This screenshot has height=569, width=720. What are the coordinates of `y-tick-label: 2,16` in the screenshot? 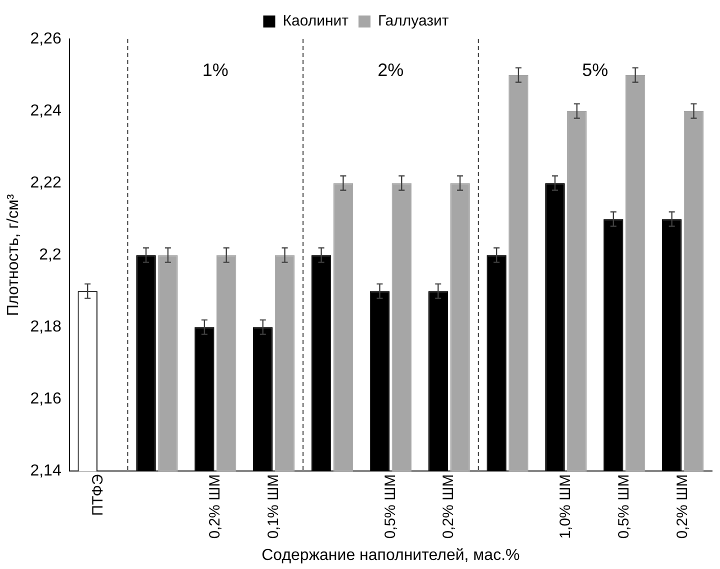 It's located at (46, 399).